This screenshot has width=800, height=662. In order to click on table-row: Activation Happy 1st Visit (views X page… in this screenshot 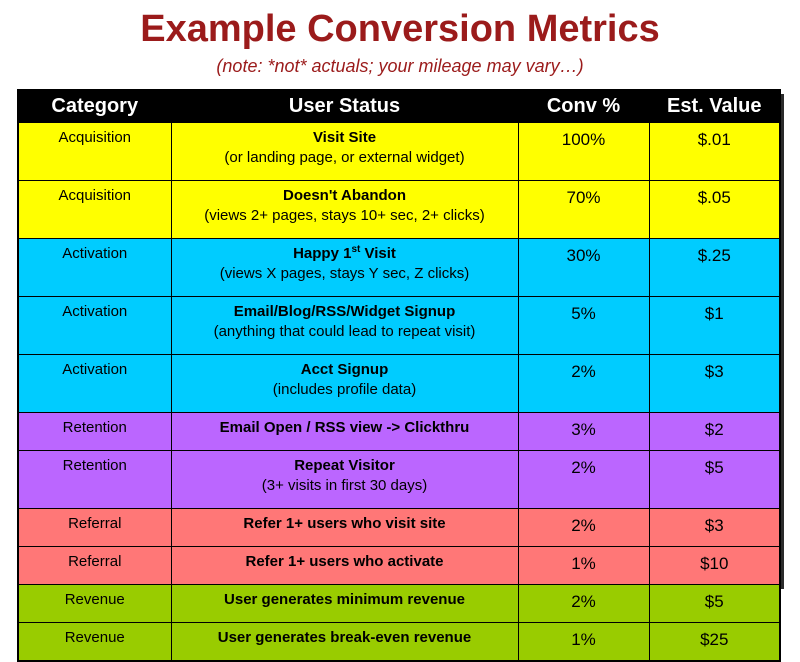, I will do `click(399, 267)`.